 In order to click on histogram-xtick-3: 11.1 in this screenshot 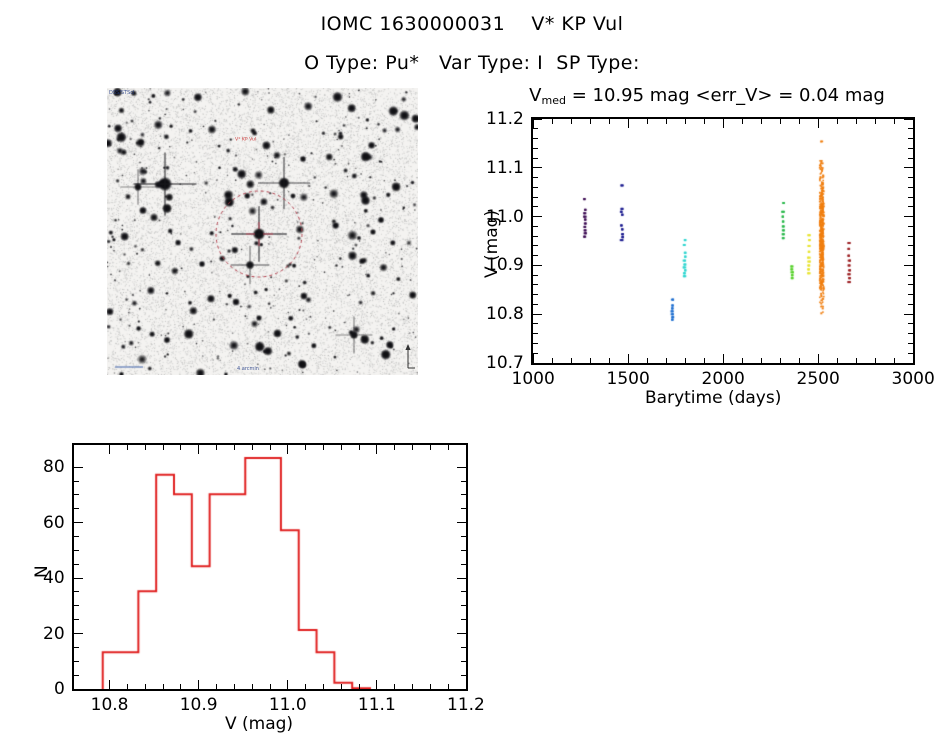, I will do `click(376, 705)`.